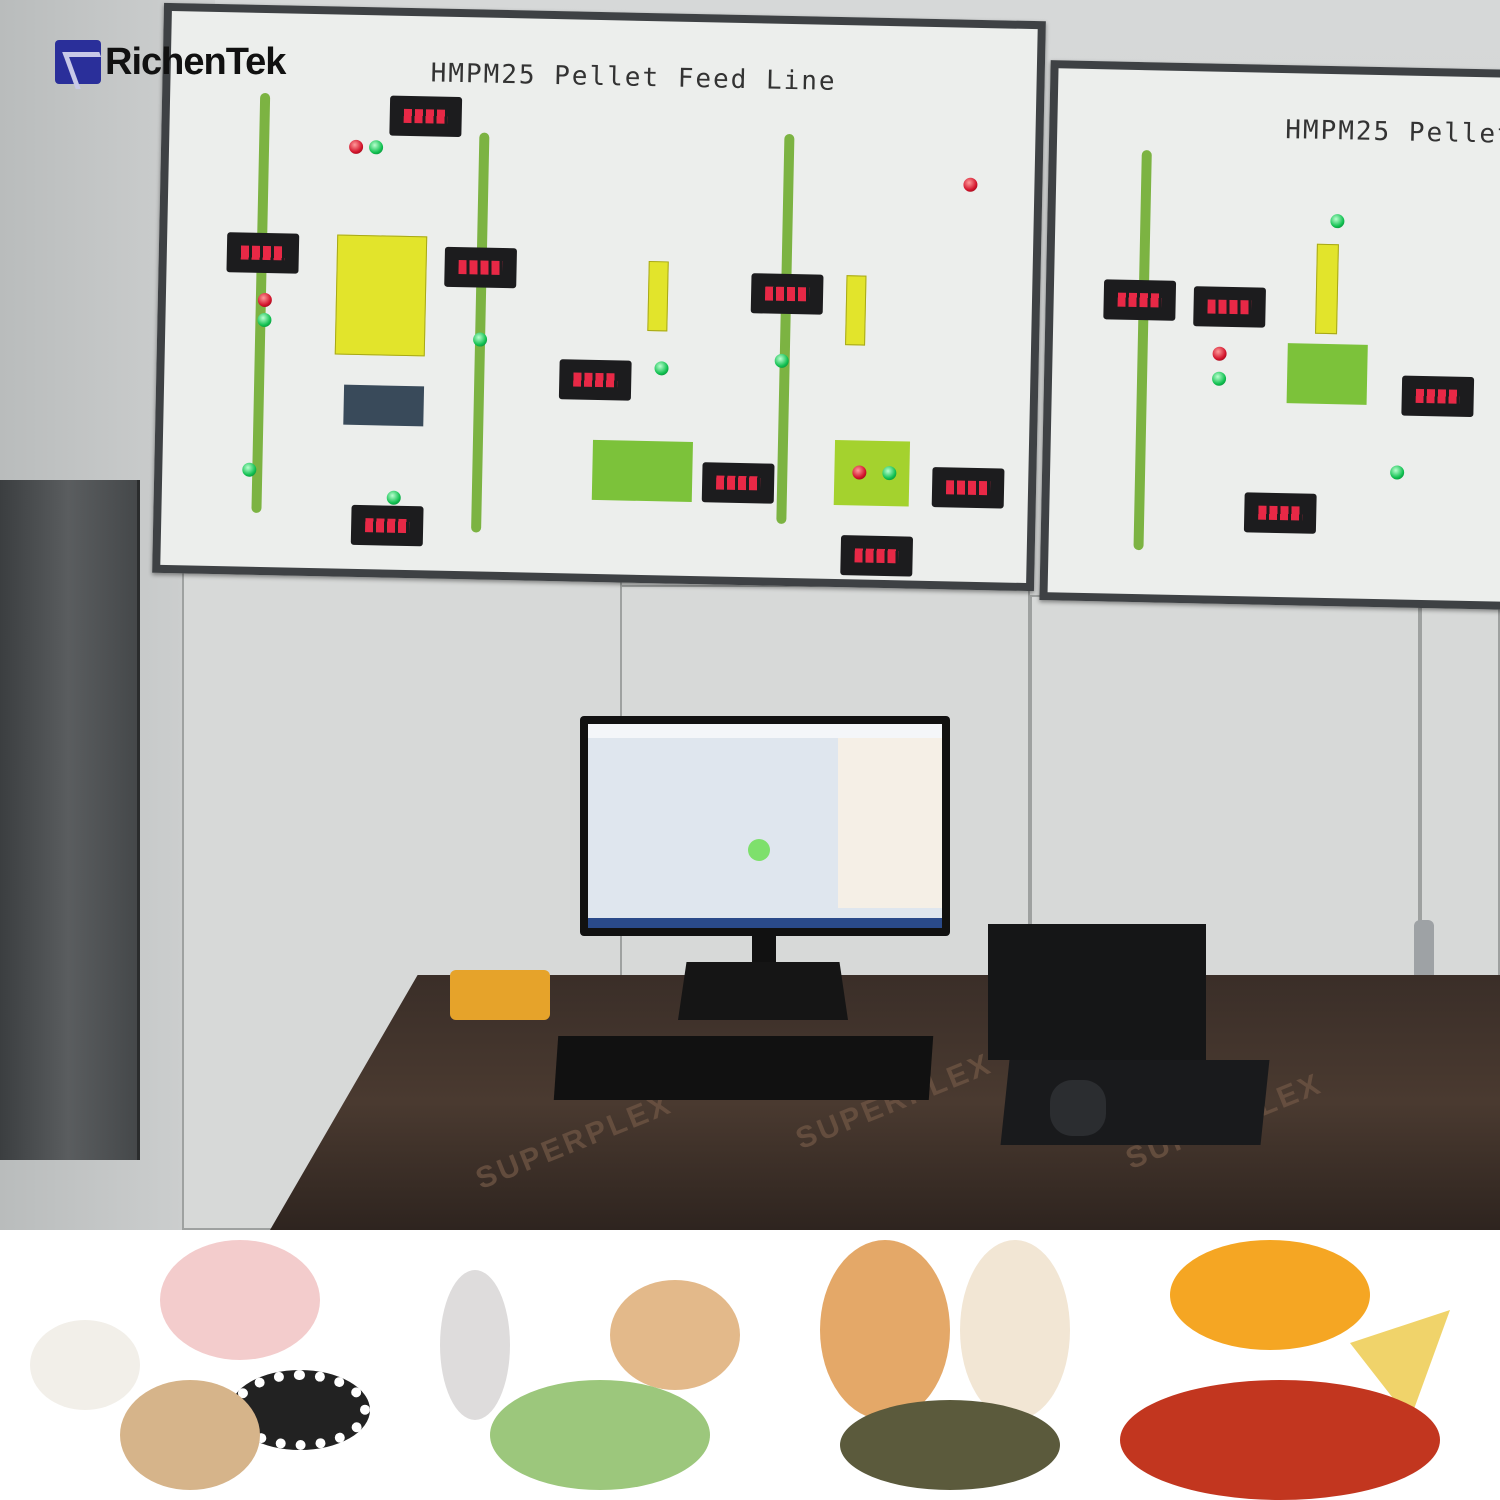  Describe the element at coordinates (590, 1365) in the screenshot. I see `rabbit-poultry-feed-image` at that location.